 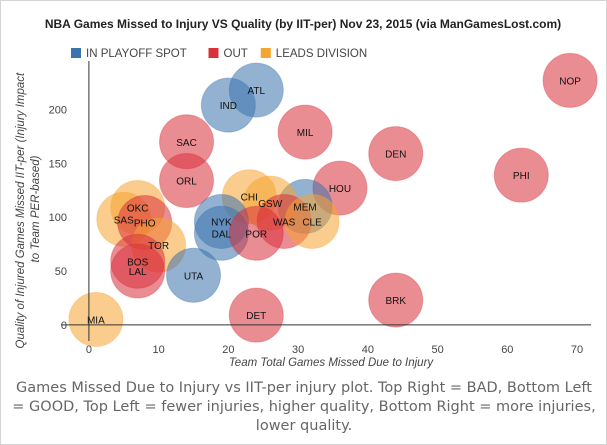 I want to click on bubble-label-pho: PHO, so click(x=145, y=224).